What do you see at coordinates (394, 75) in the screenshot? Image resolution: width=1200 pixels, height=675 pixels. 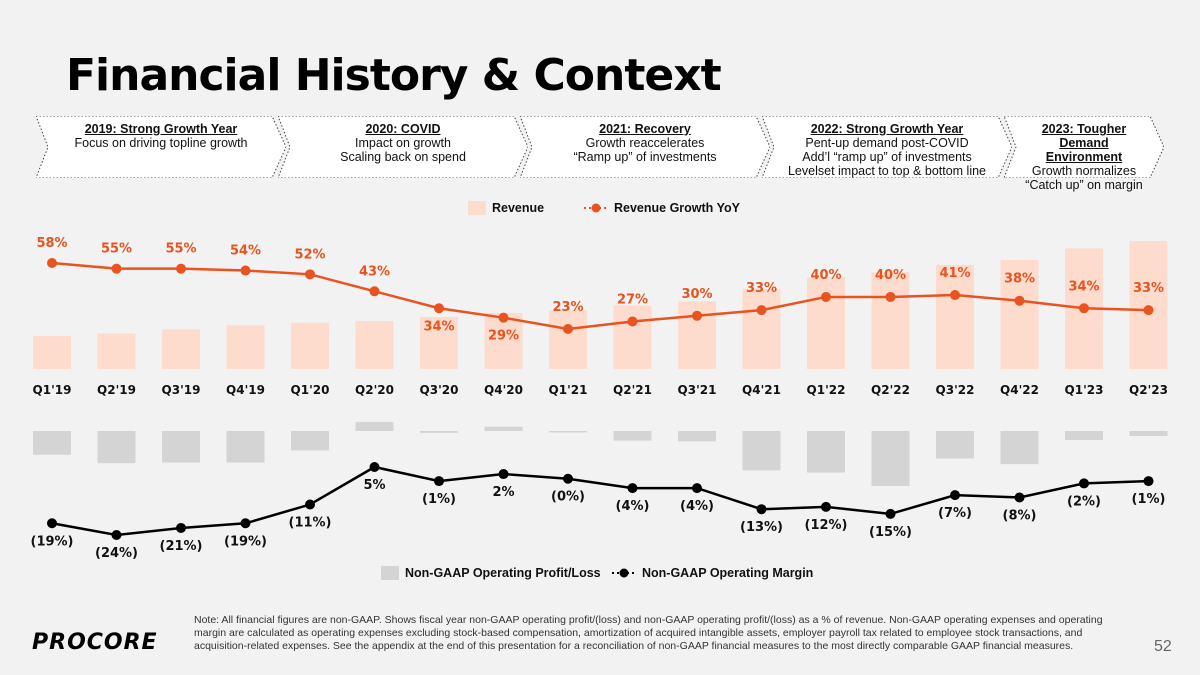 I see `page-title: Financial History & Context` at bounding box center [394, 75].